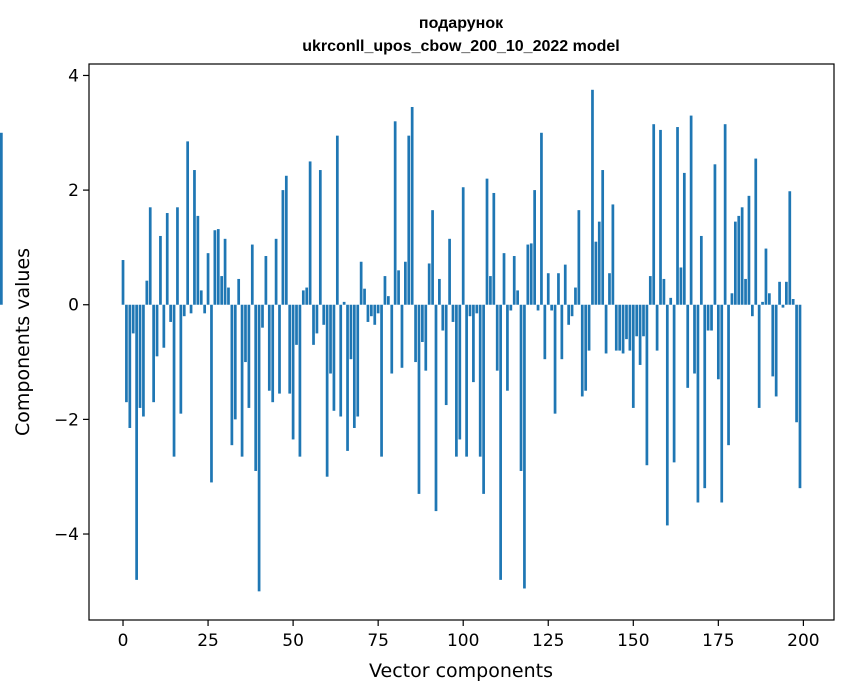 The image size is (847, 700). Describe the element at coordinates (548, 641) in the screenshot. I see `x-tick-label: 125` at that location.